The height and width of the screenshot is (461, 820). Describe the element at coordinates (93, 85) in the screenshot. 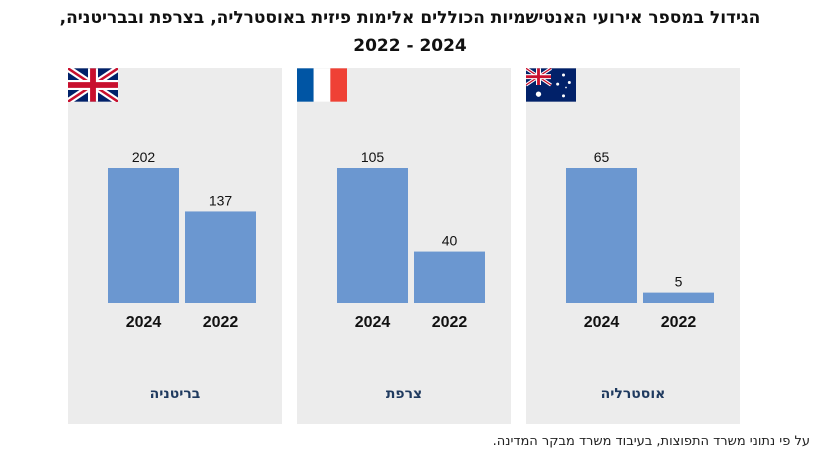

I see `uk-flag-icon` at that location.